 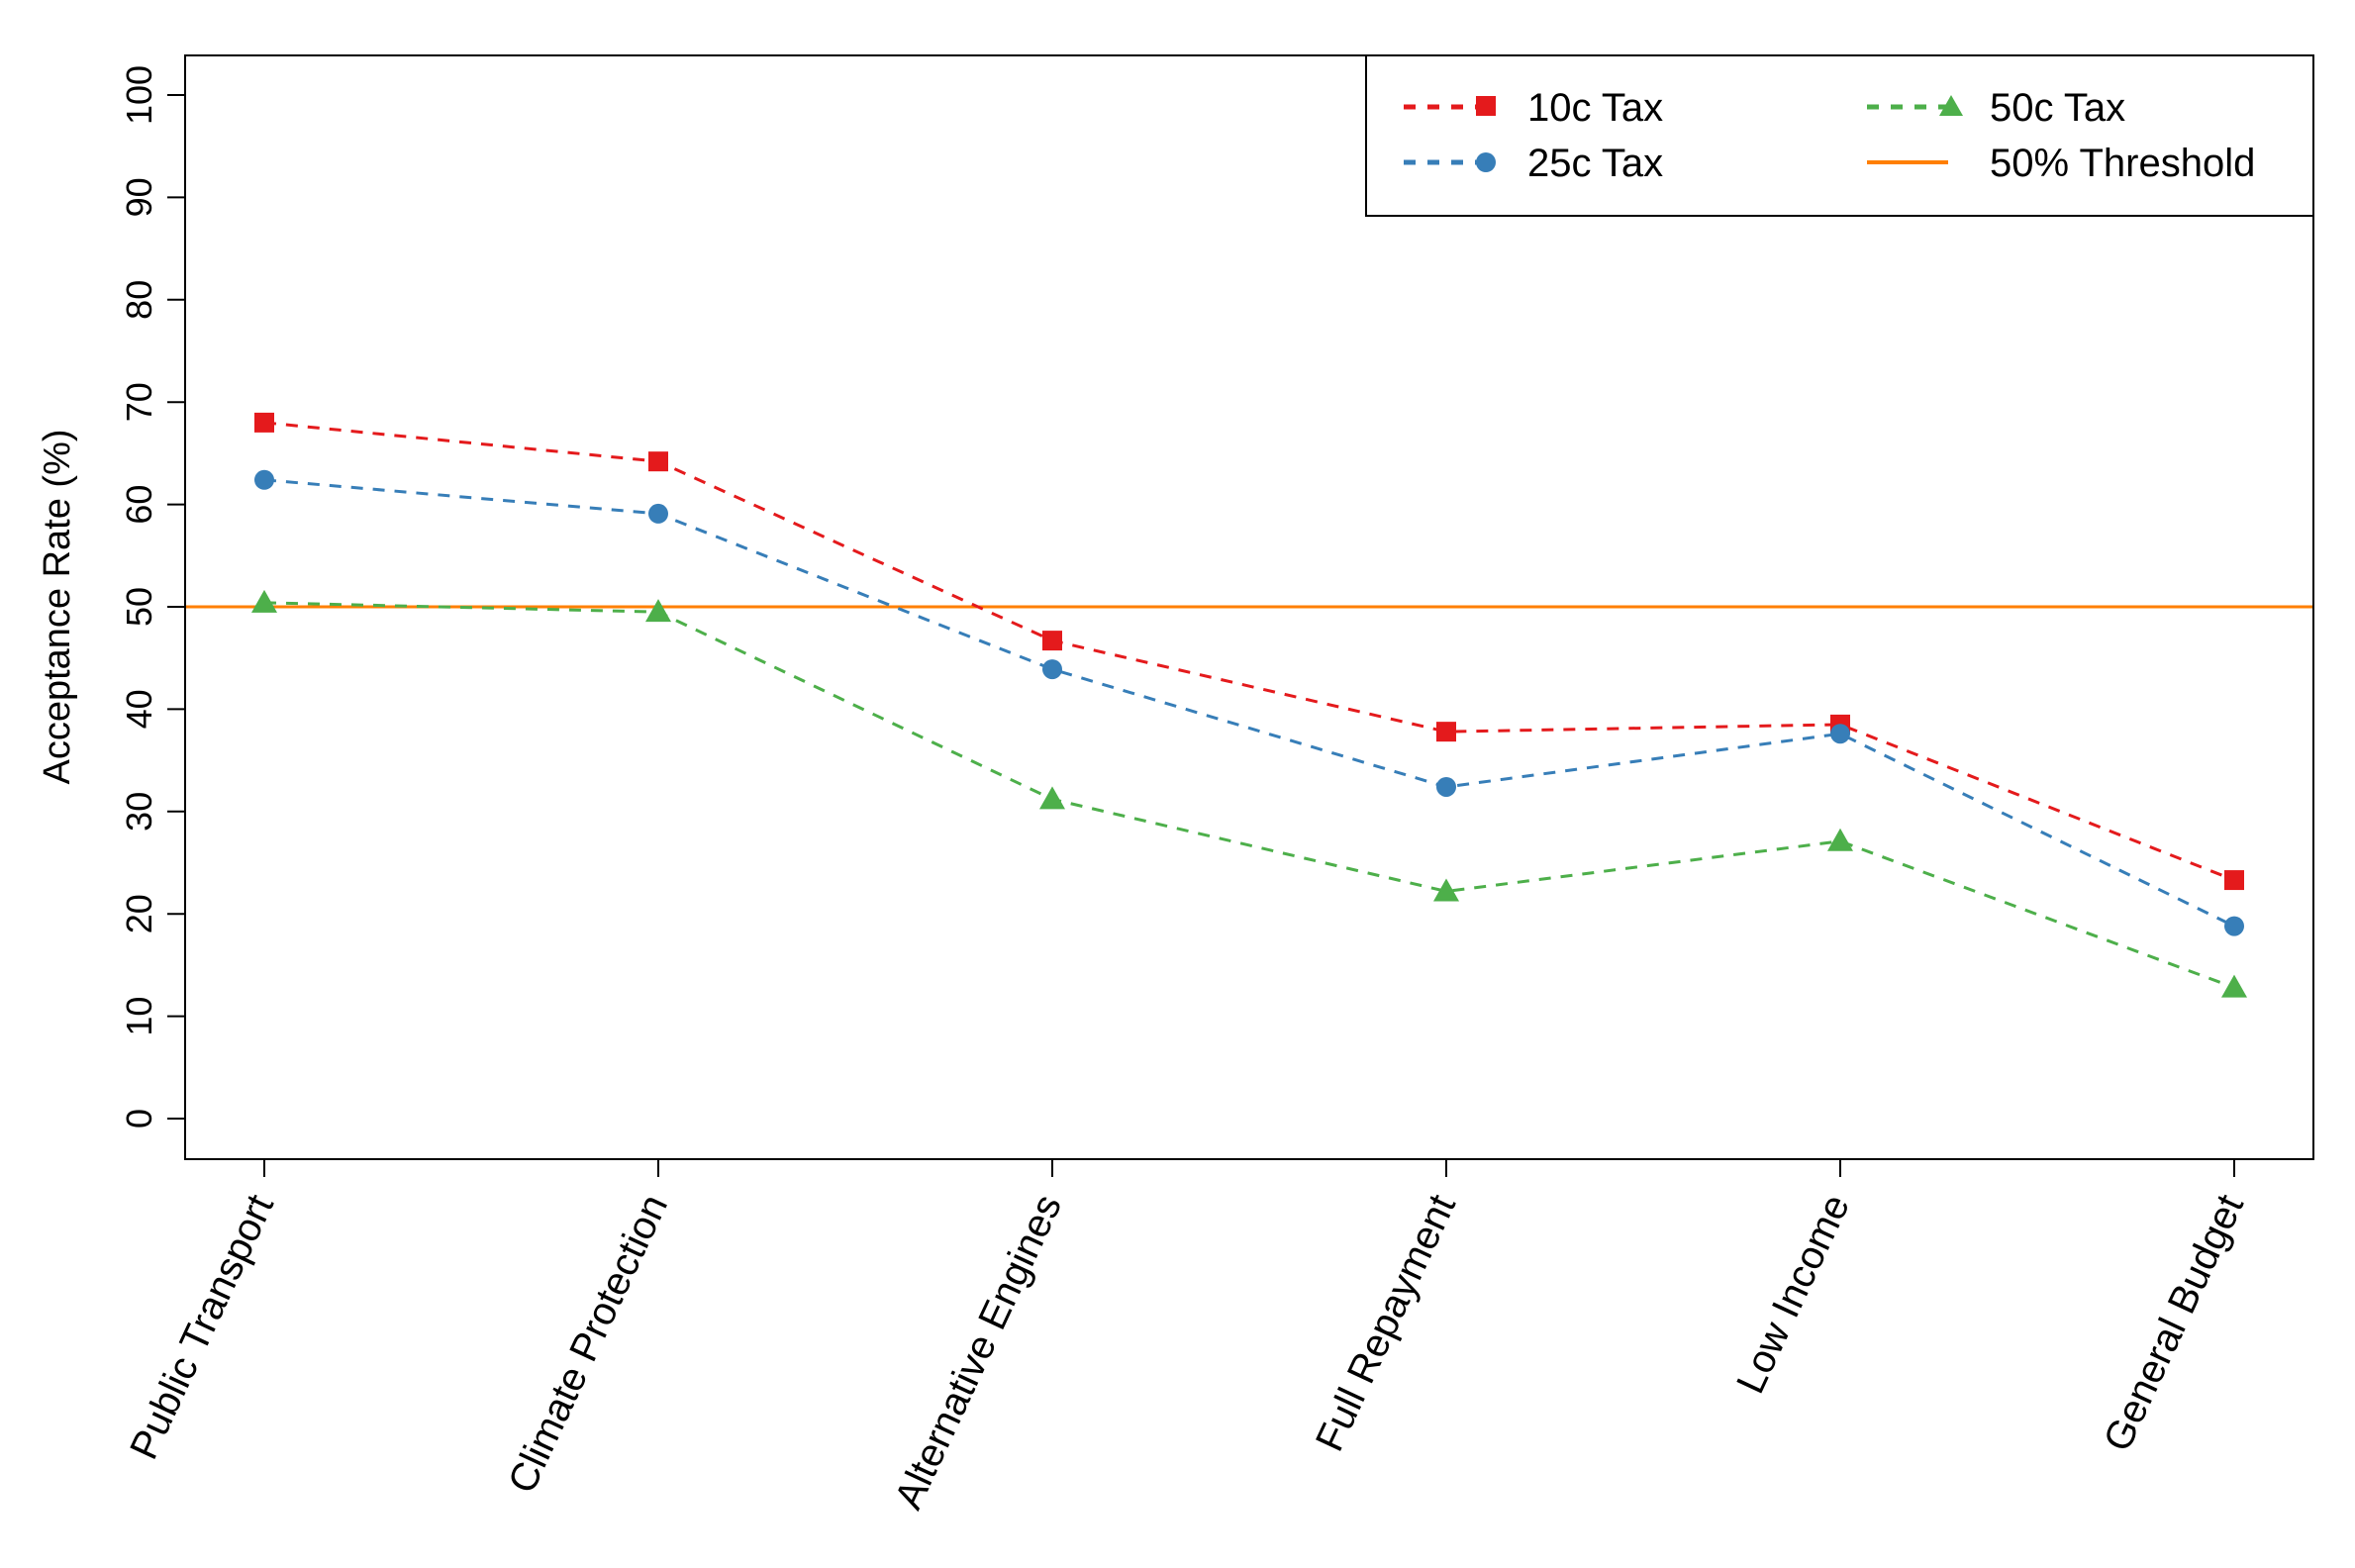 I want to click on legend-label-10c-tax: 10c Tax, so click(x=1595, y=108).